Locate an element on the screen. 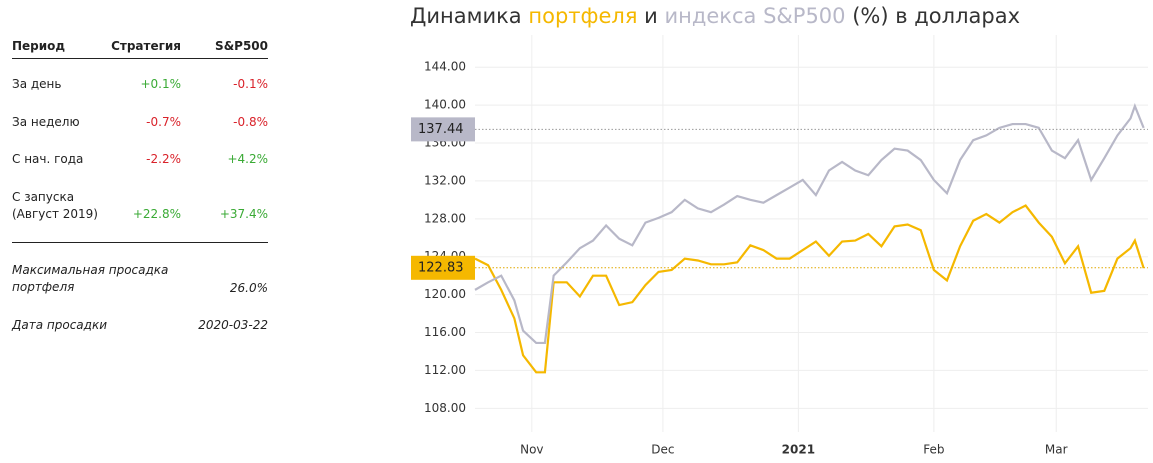 The height and width of the screenshot is (463, 1153). title-part: и is located at coordinates (651, 16).